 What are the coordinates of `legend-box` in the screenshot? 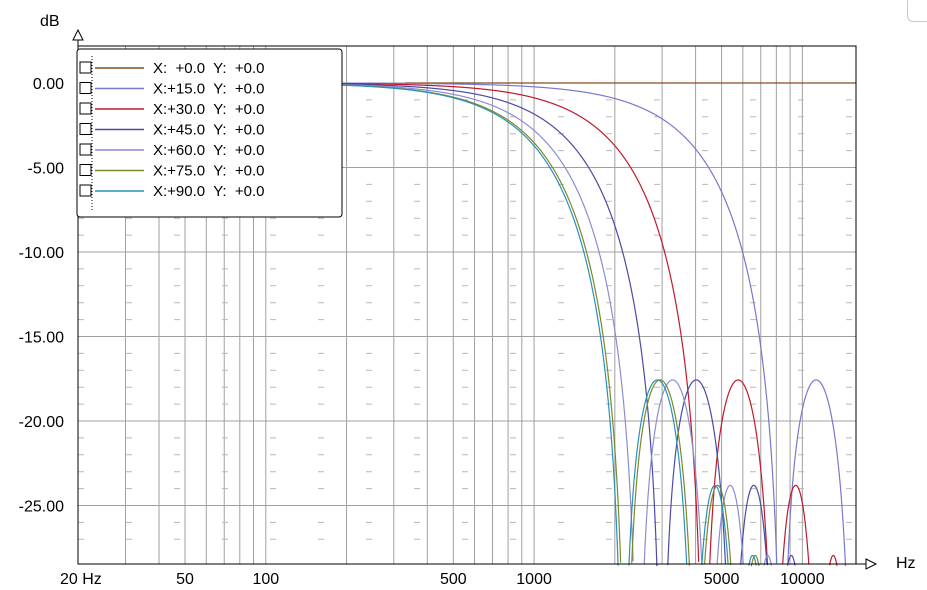 It's located at (209, 133).